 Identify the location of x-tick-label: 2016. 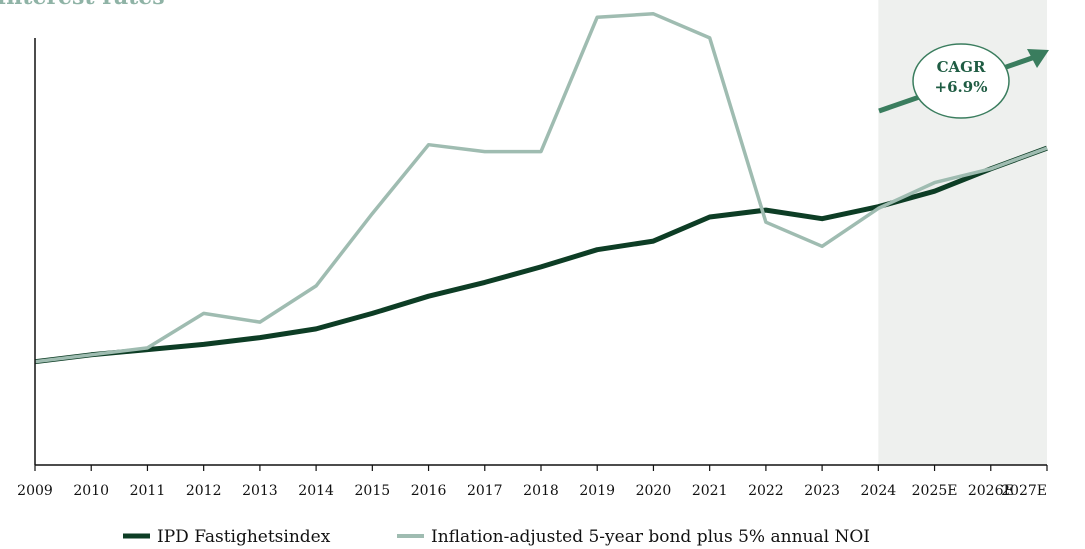
(429, 491).